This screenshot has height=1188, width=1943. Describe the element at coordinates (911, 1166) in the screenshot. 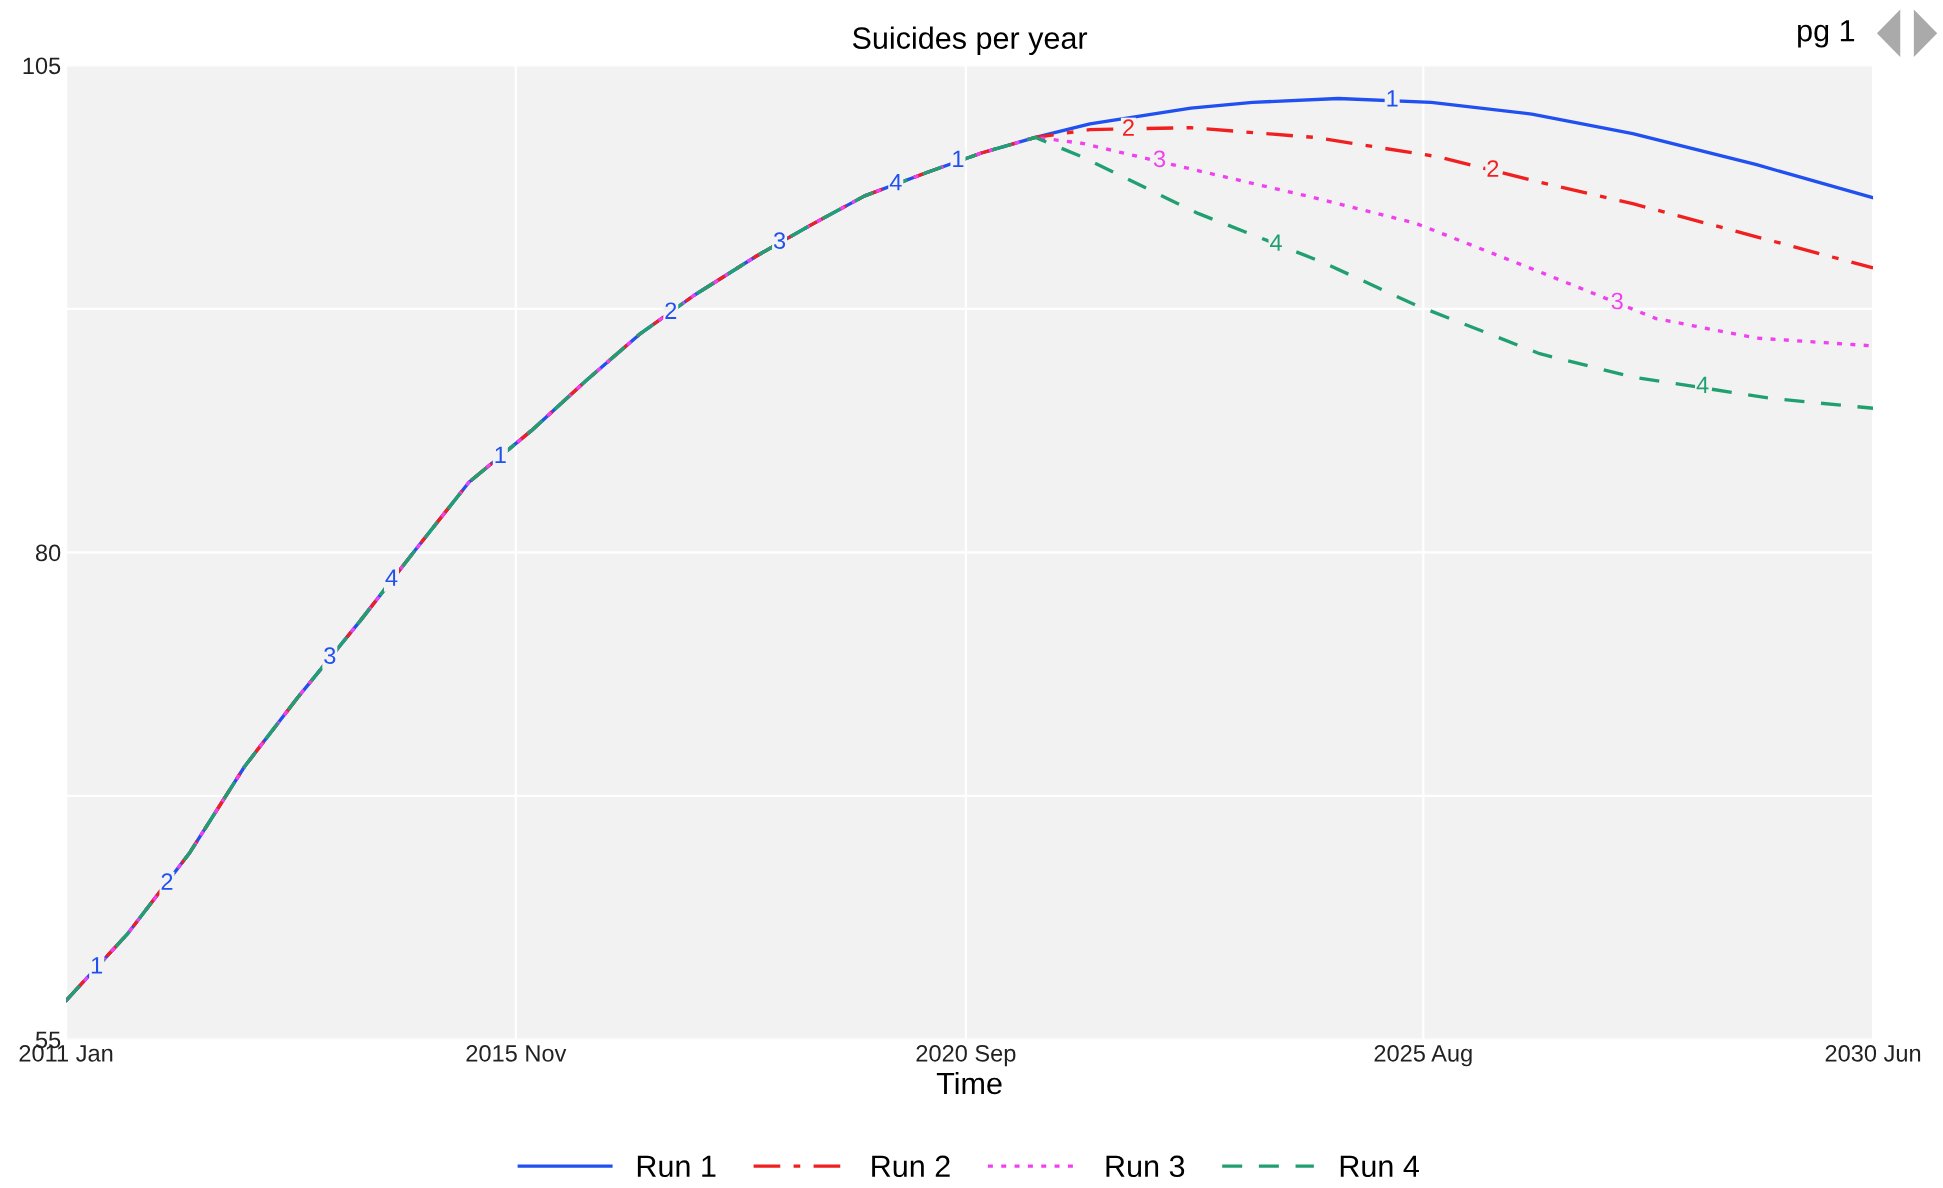

I see `legend-label: Run 2` at that location.